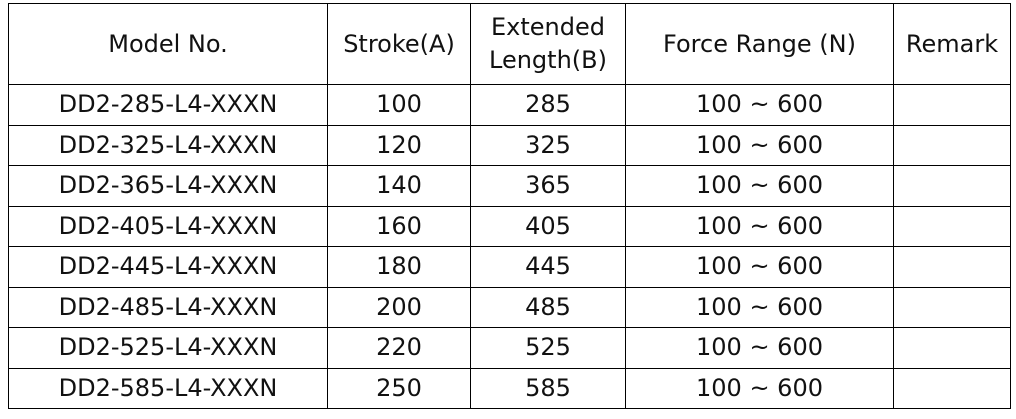 The image size is (1016, 419). What do you see at coordinates (548, 226) in the screenshot?
I see `table-cell: 405` at bounding box center [548, 226].